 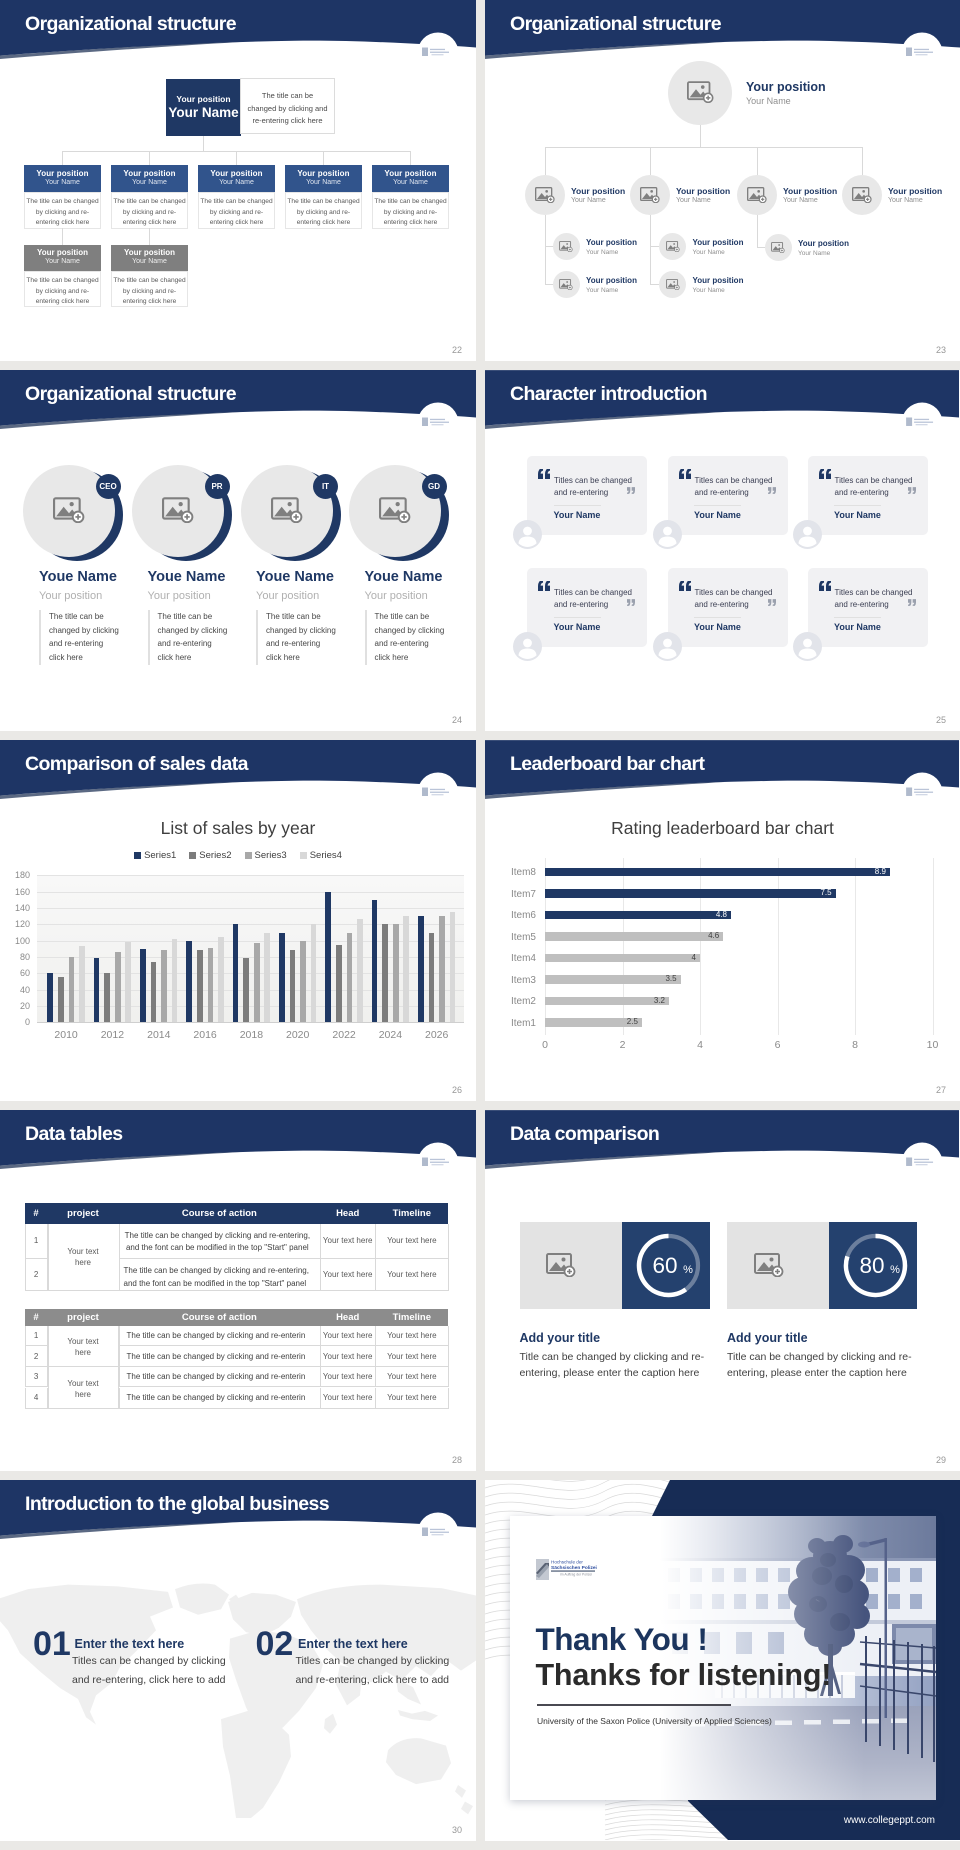 I want to click on svg-text: 60, so click(x=664, y=1265).